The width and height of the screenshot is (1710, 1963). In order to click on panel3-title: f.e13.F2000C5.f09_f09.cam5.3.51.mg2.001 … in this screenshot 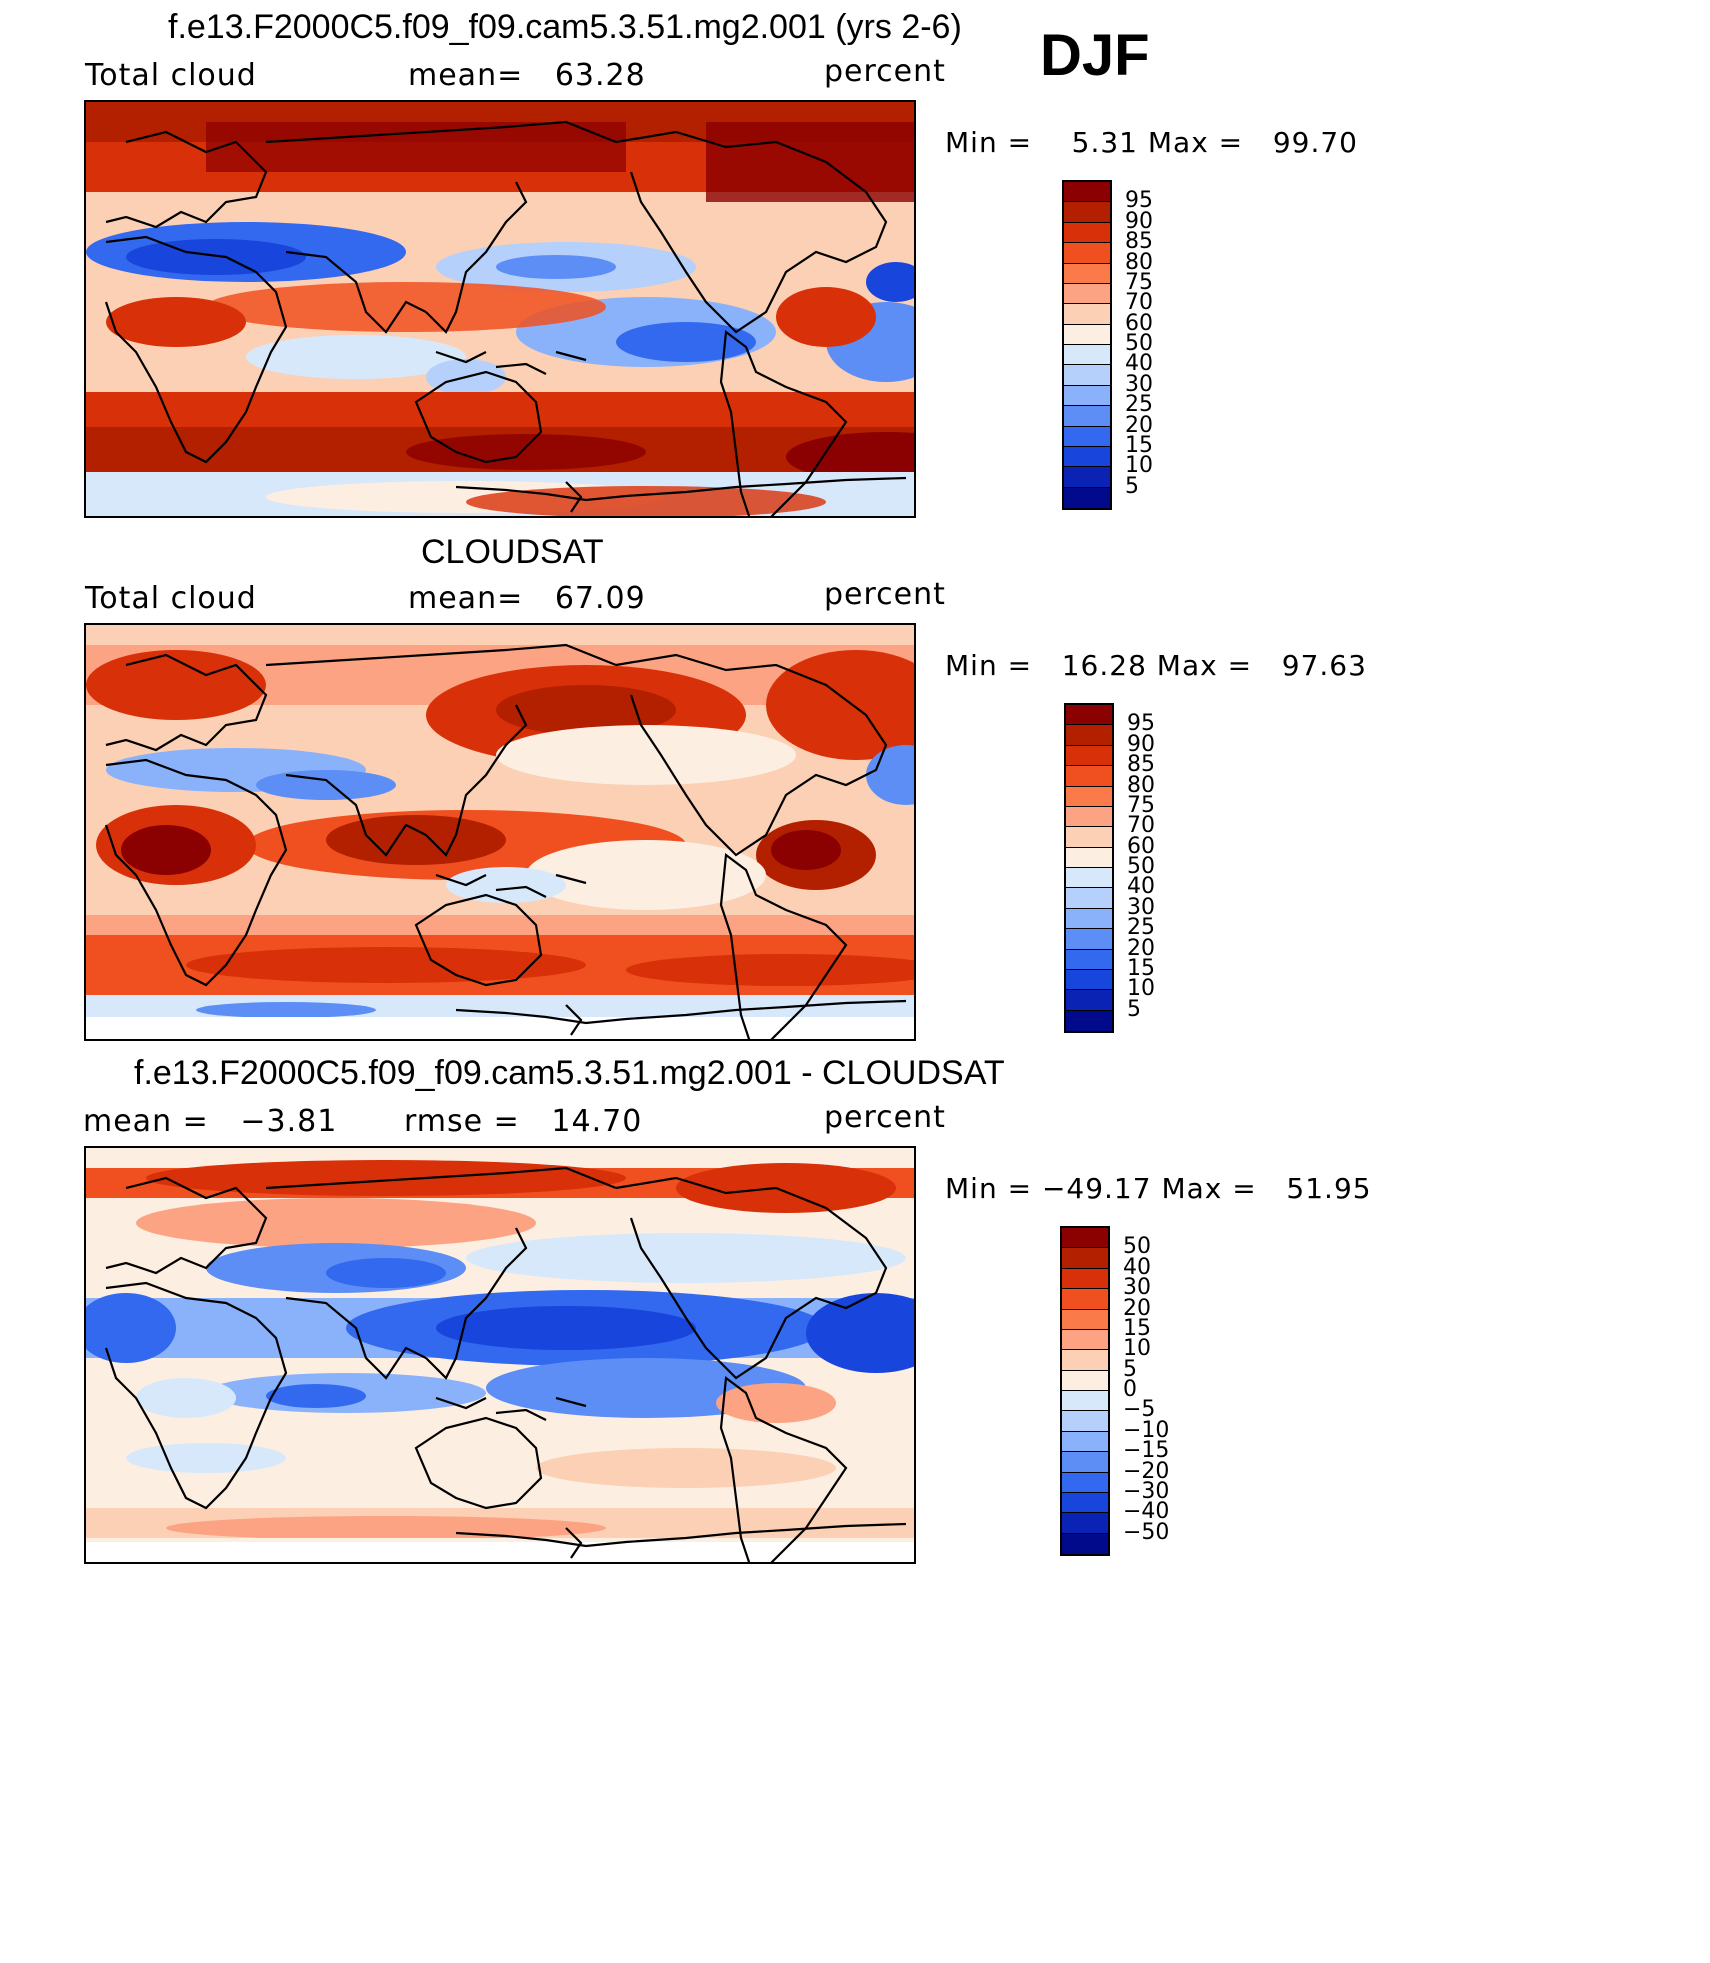, I will do `click(569, 1073)`.